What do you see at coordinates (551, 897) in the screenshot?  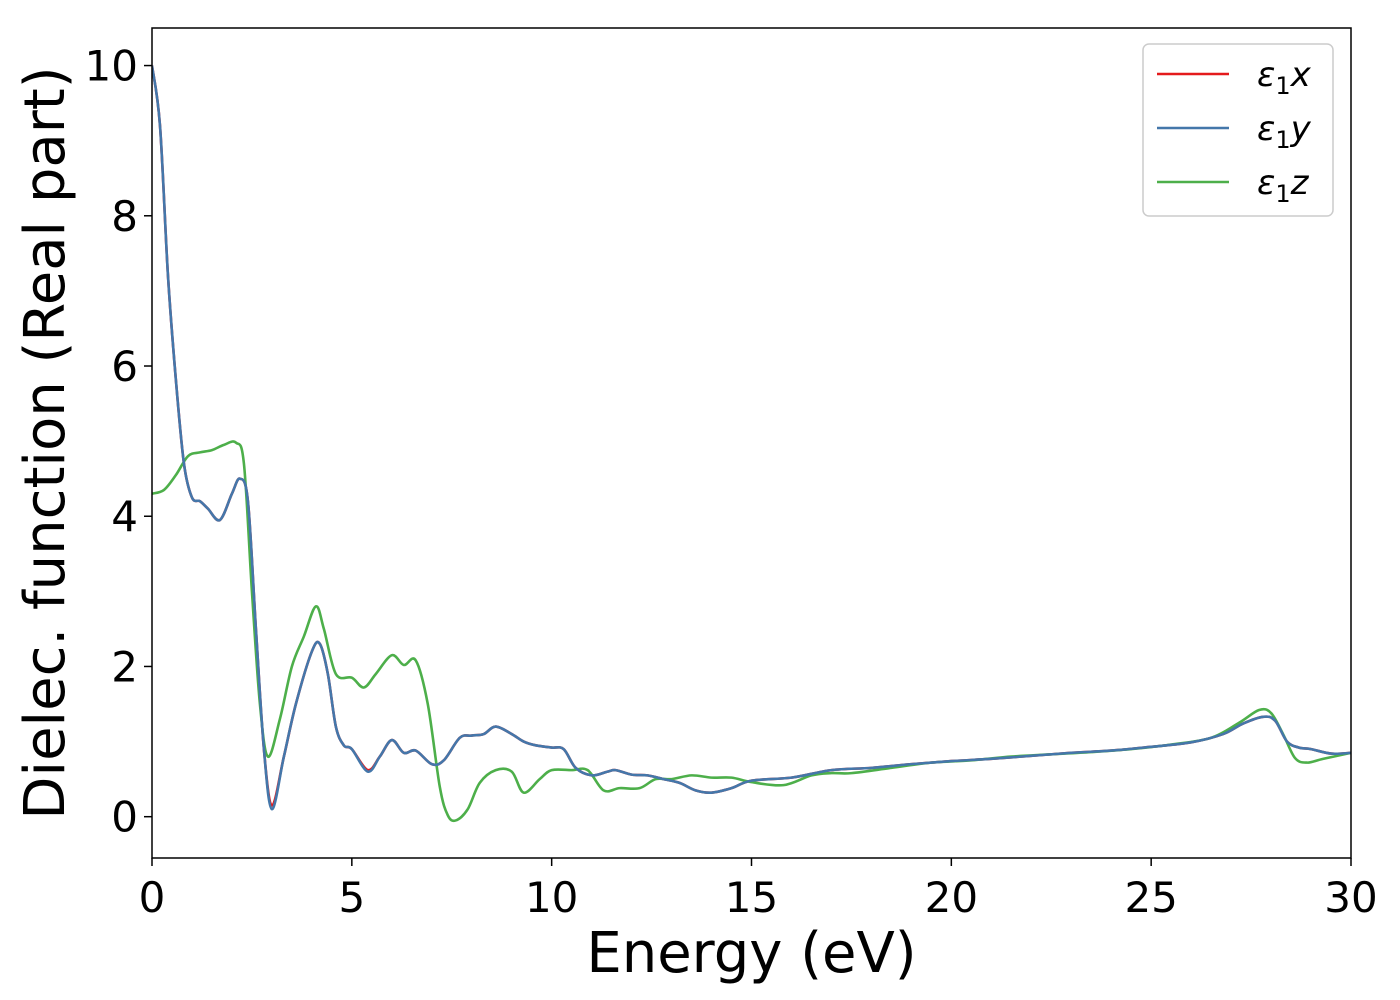 I see `x-tick-label: 10` at bounding box center [551, 897].